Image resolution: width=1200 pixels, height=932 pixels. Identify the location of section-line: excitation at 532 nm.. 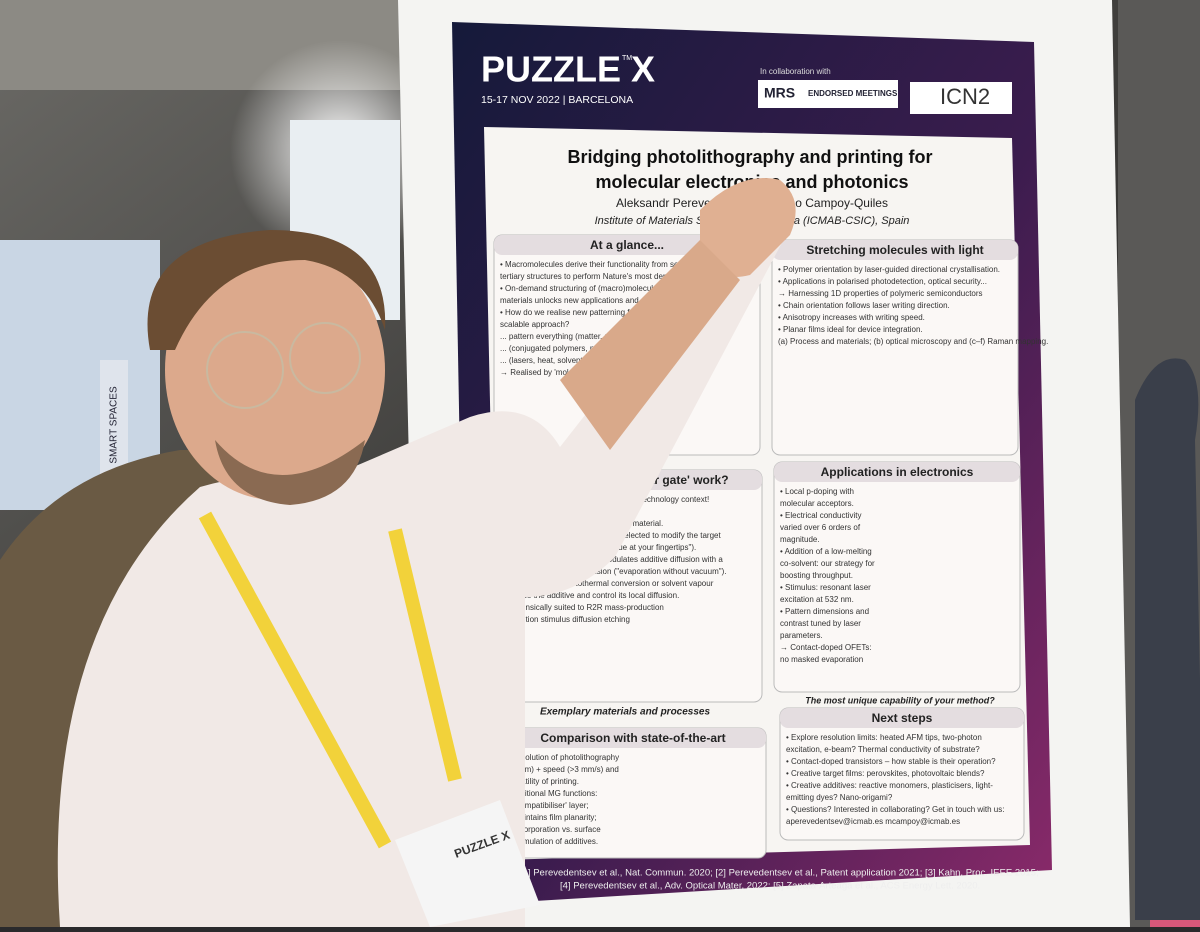
(817, 599).